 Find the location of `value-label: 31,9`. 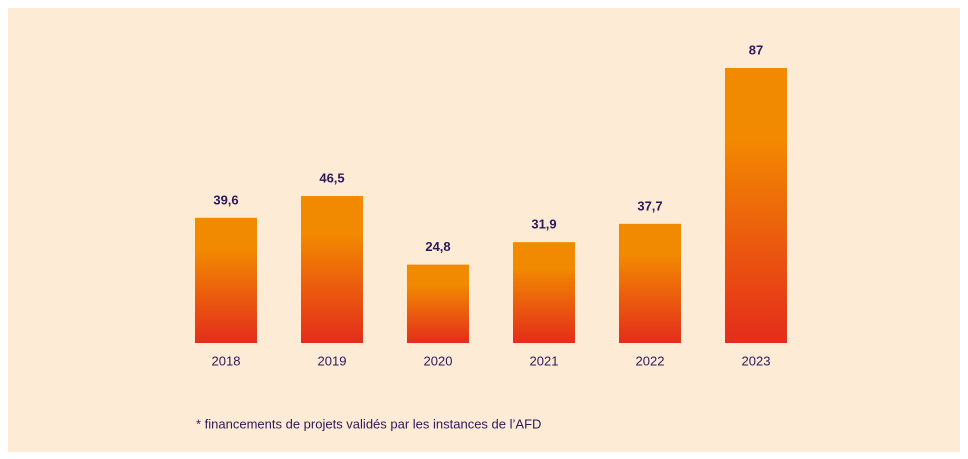

value-label: 31,9 is located at coordinates (543, 224).